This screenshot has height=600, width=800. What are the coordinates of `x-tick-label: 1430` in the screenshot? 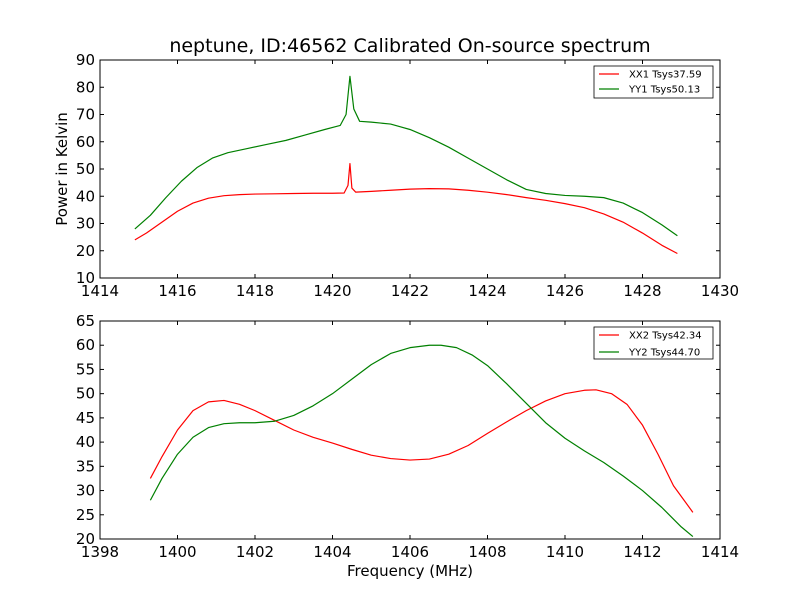 It's located at (720, 291).